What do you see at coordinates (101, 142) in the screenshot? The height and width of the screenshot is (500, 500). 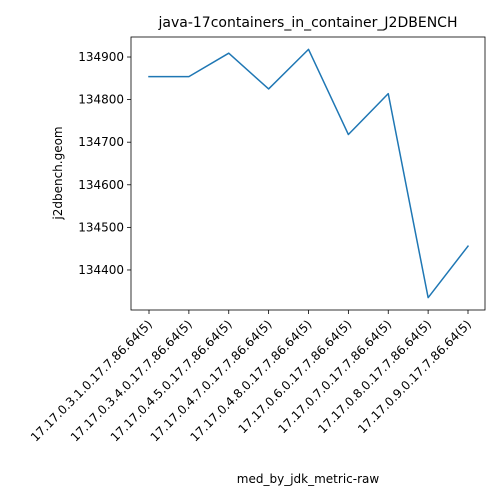 I see `y-tick-label: 134700` at bounding box center [101, 142].